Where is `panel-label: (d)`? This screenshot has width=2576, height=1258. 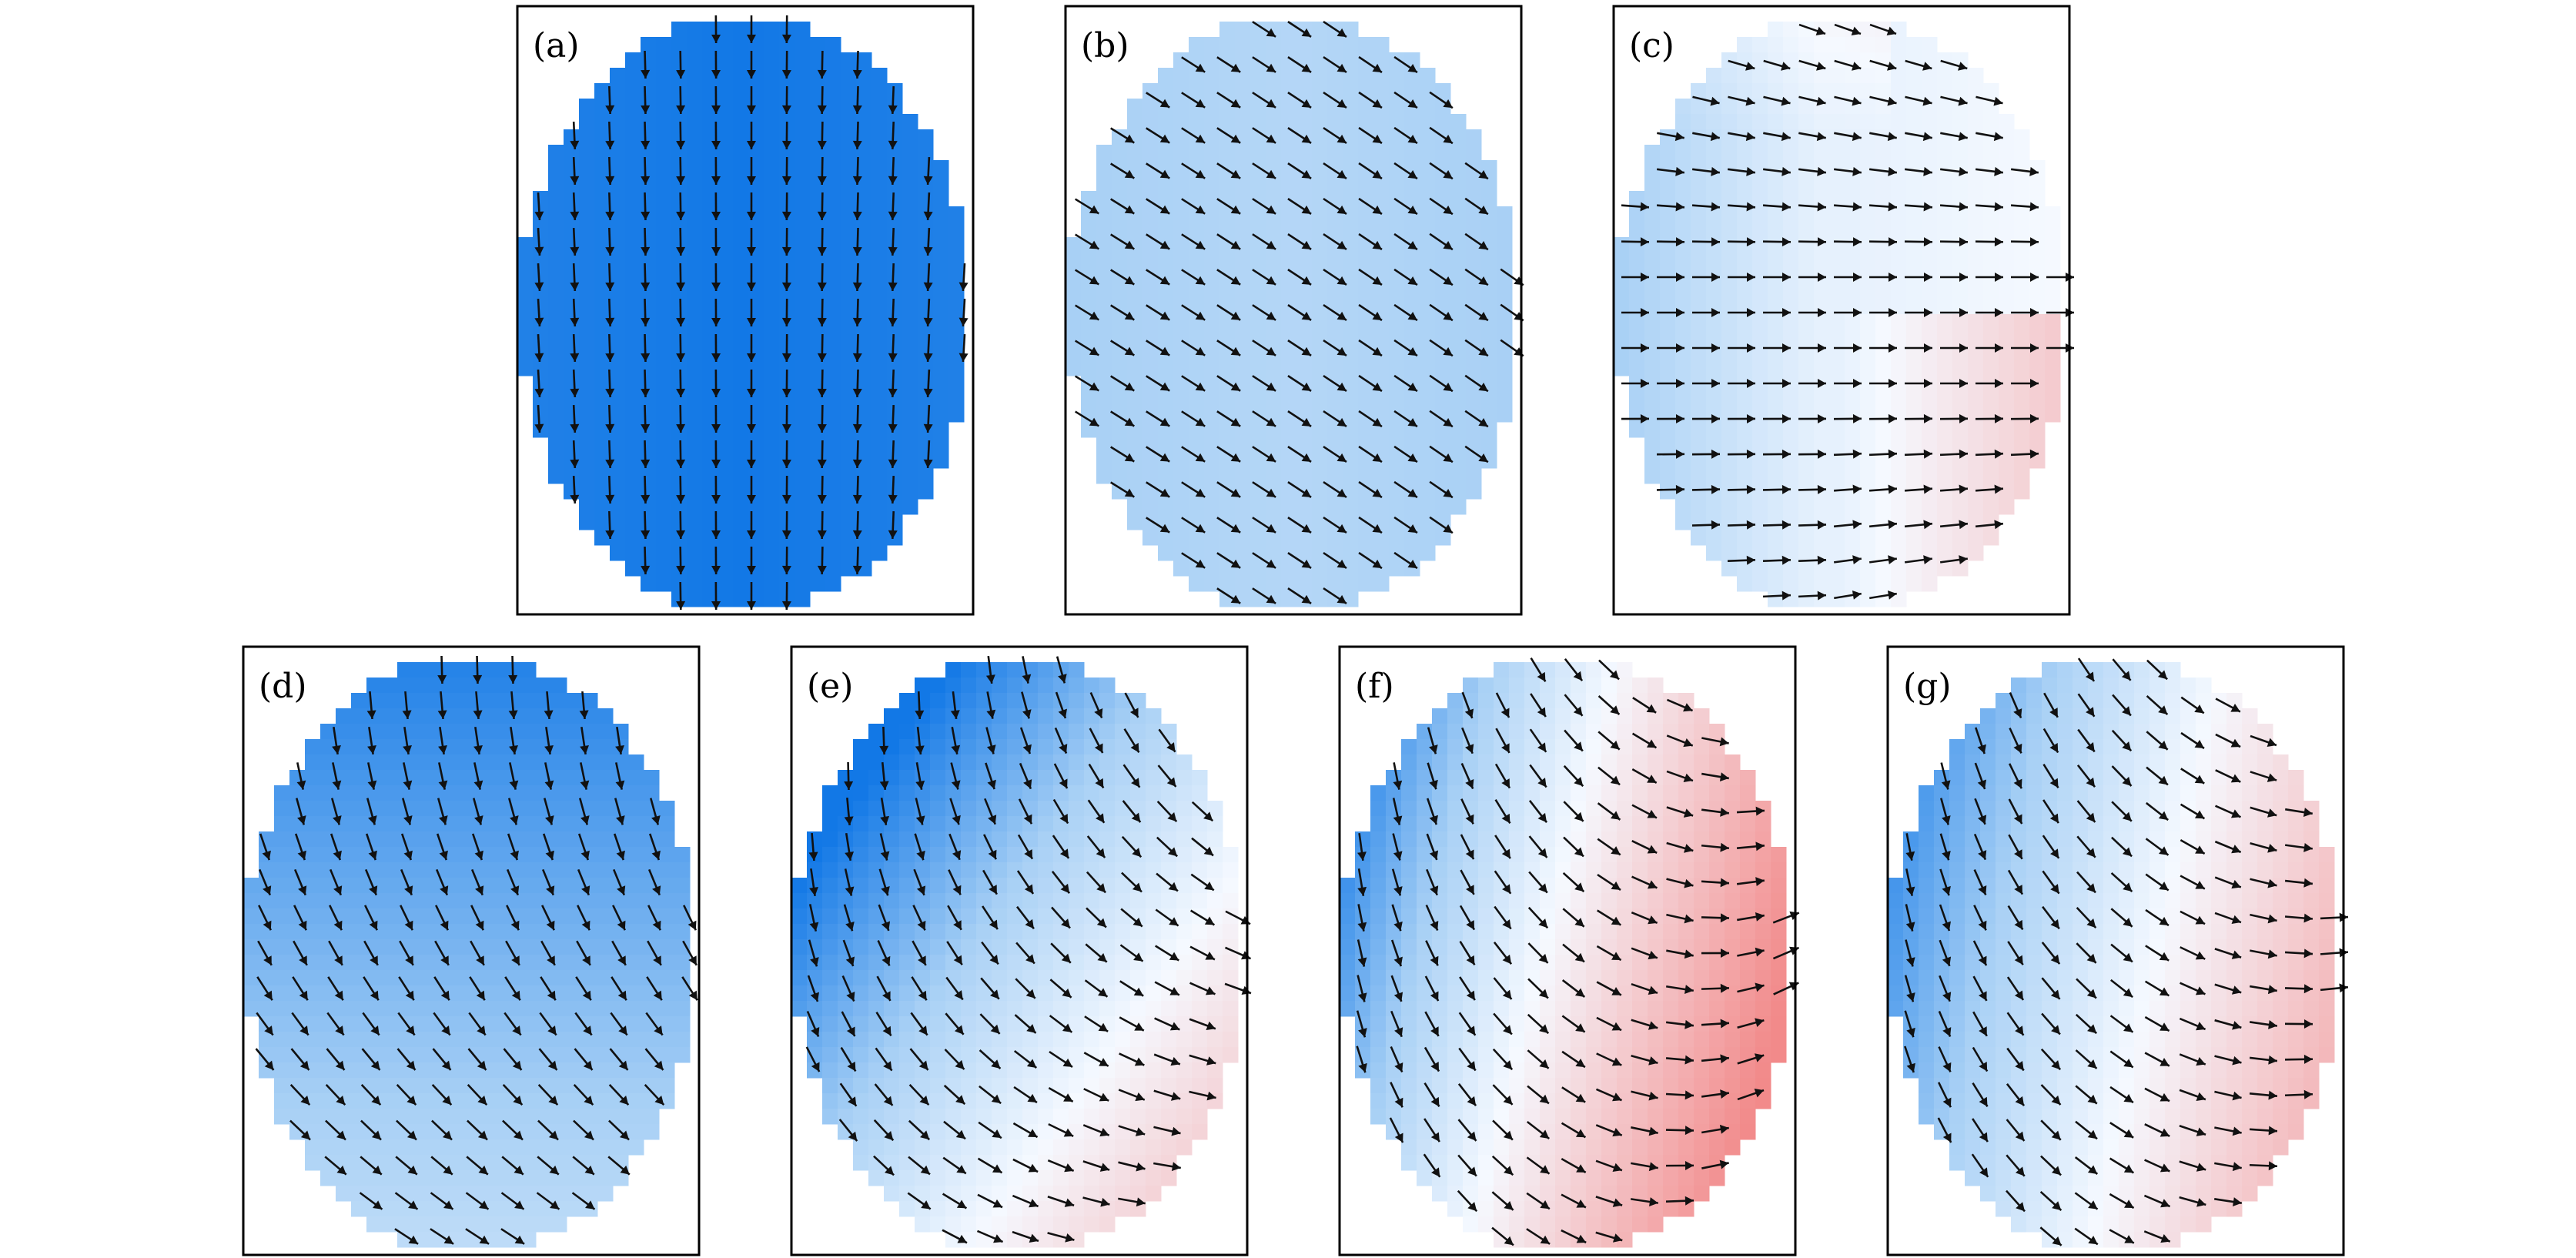 panel-label: (d) is located at coordinates (283, 686).